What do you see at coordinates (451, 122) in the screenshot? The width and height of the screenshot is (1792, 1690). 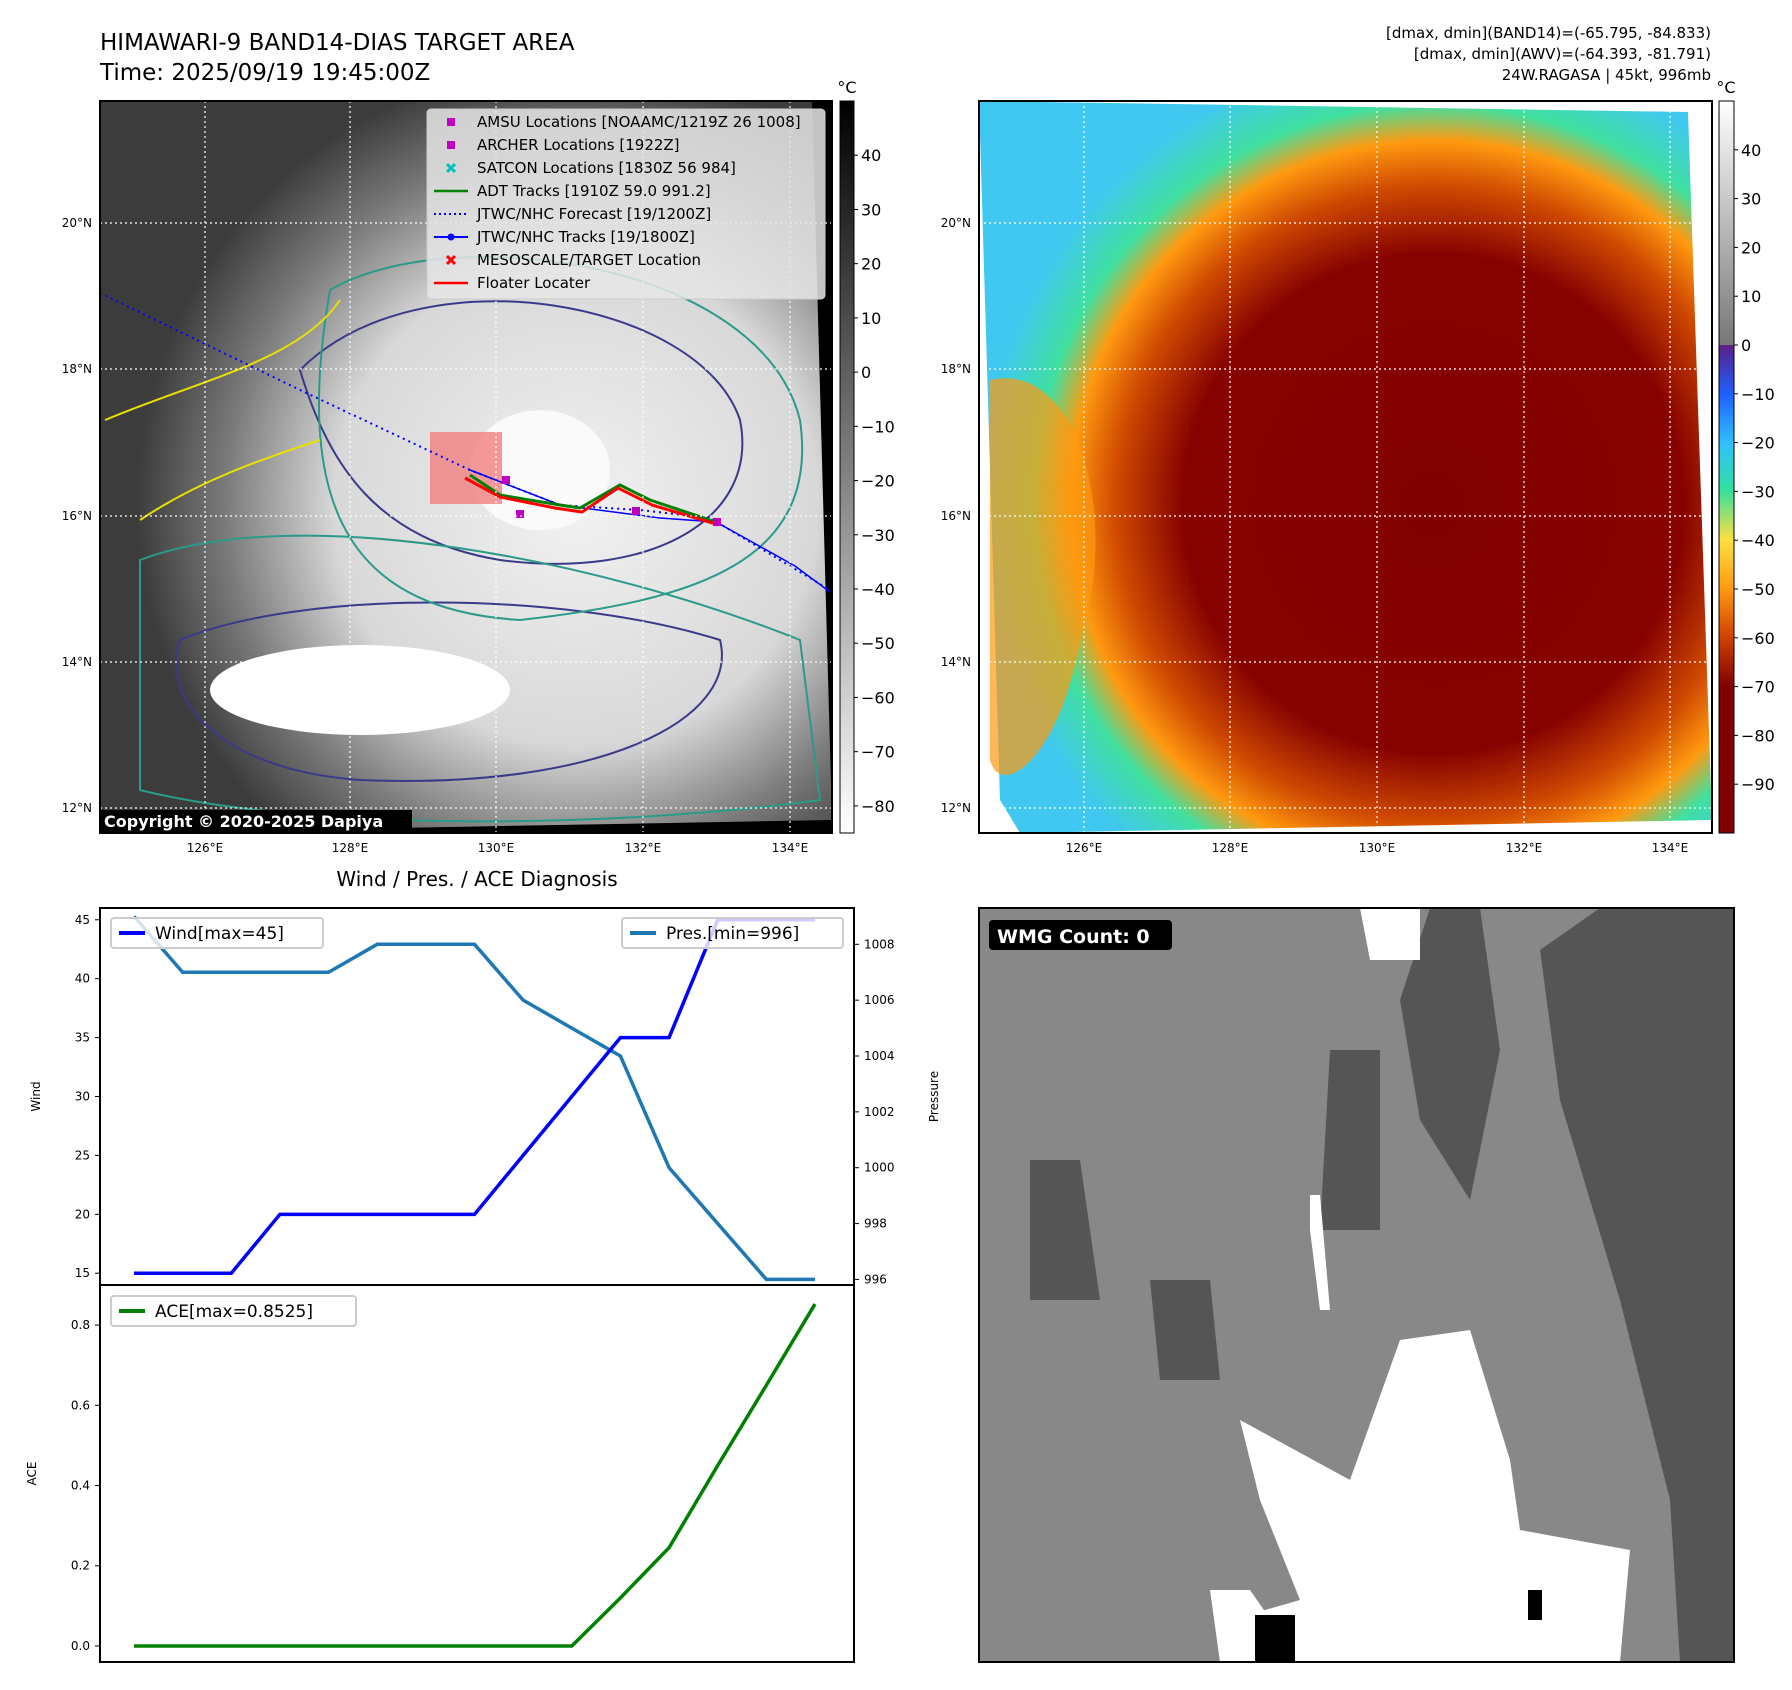 I see `square-marker-icon` at bounding box center [451, 122].